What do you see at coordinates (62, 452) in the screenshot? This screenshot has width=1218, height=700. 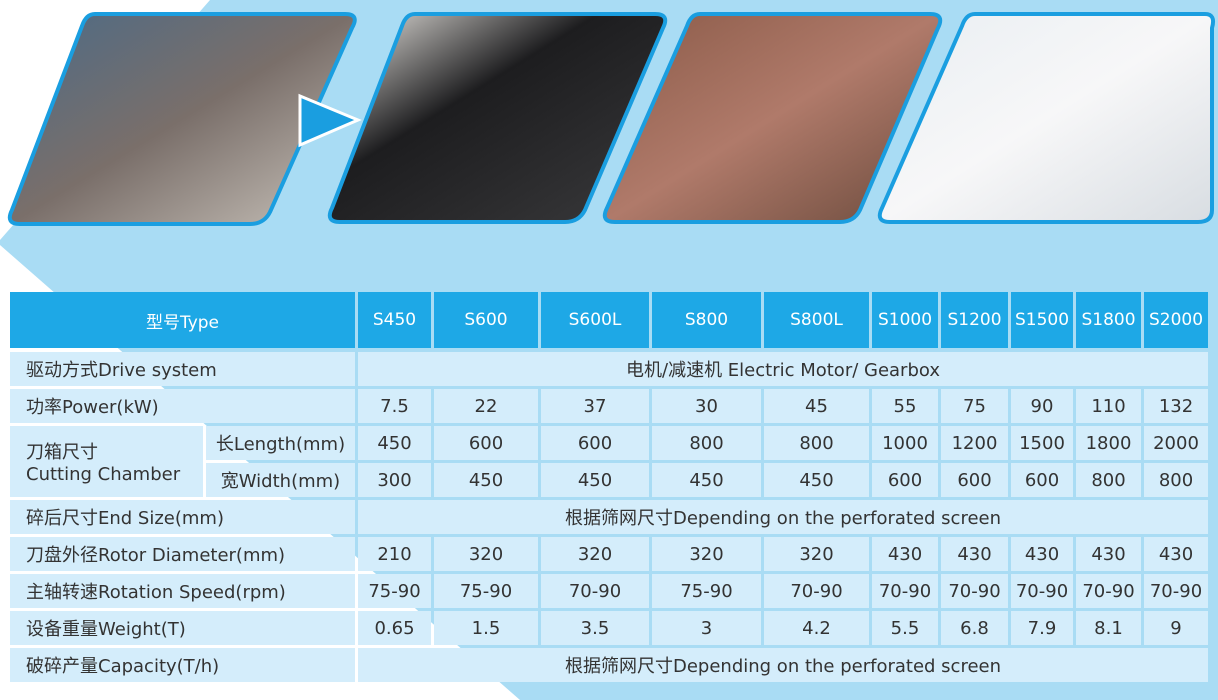 I see `label-text: 刀箱尺寸` at bounding box center [62, 452].